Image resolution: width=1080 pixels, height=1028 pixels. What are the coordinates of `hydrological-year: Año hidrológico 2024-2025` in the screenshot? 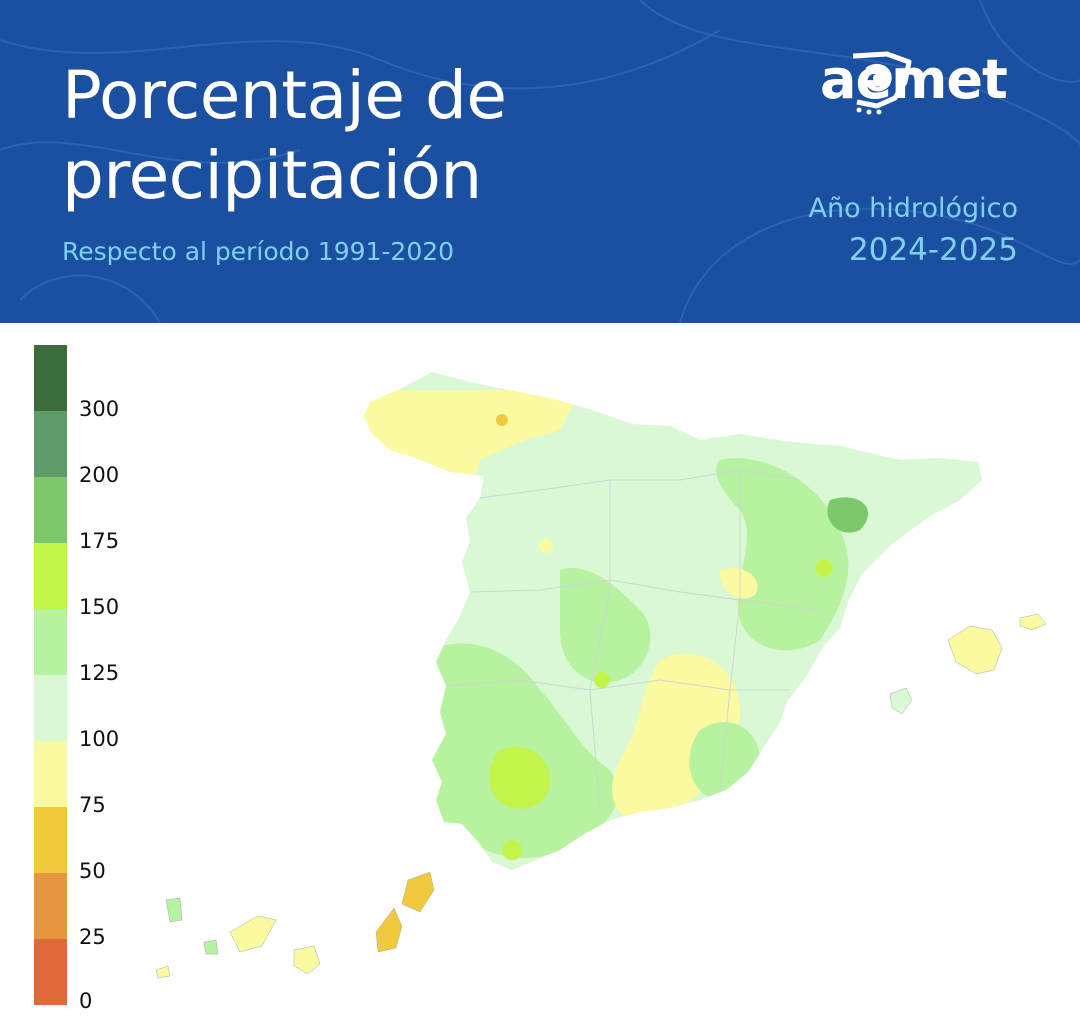 It's located at (914, 231).